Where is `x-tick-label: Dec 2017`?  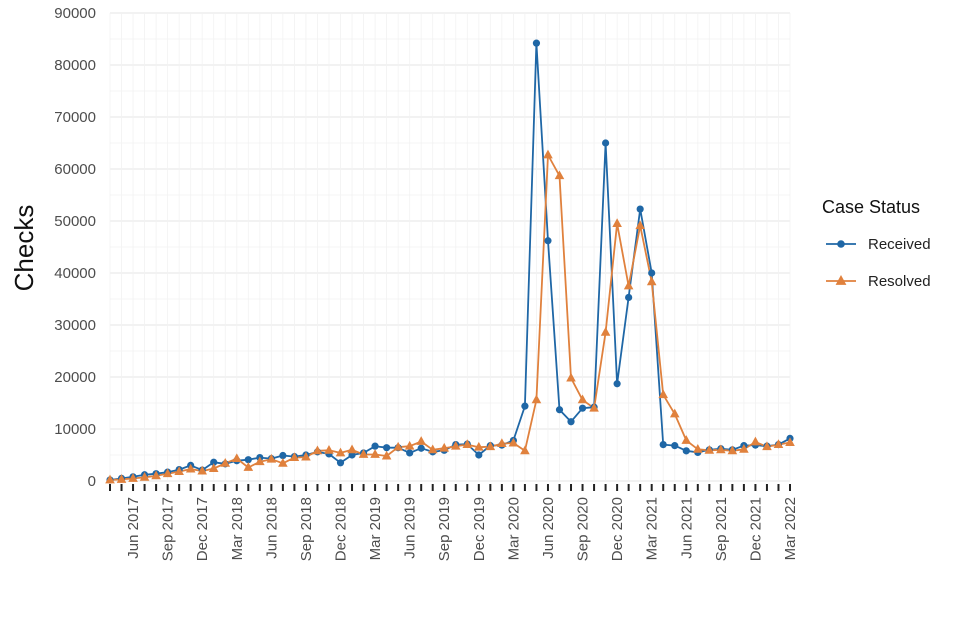
x-tick-label: Dec 2017 is located at coordinates (202, 529).